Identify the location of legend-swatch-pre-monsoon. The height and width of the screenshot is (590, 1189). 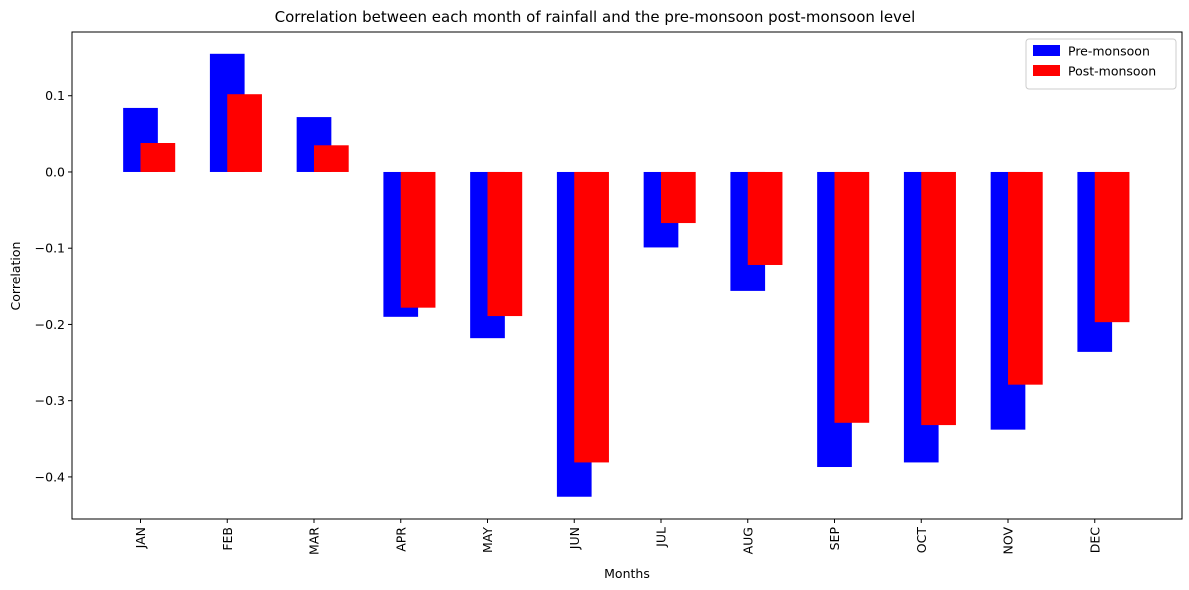
(1046, 50).